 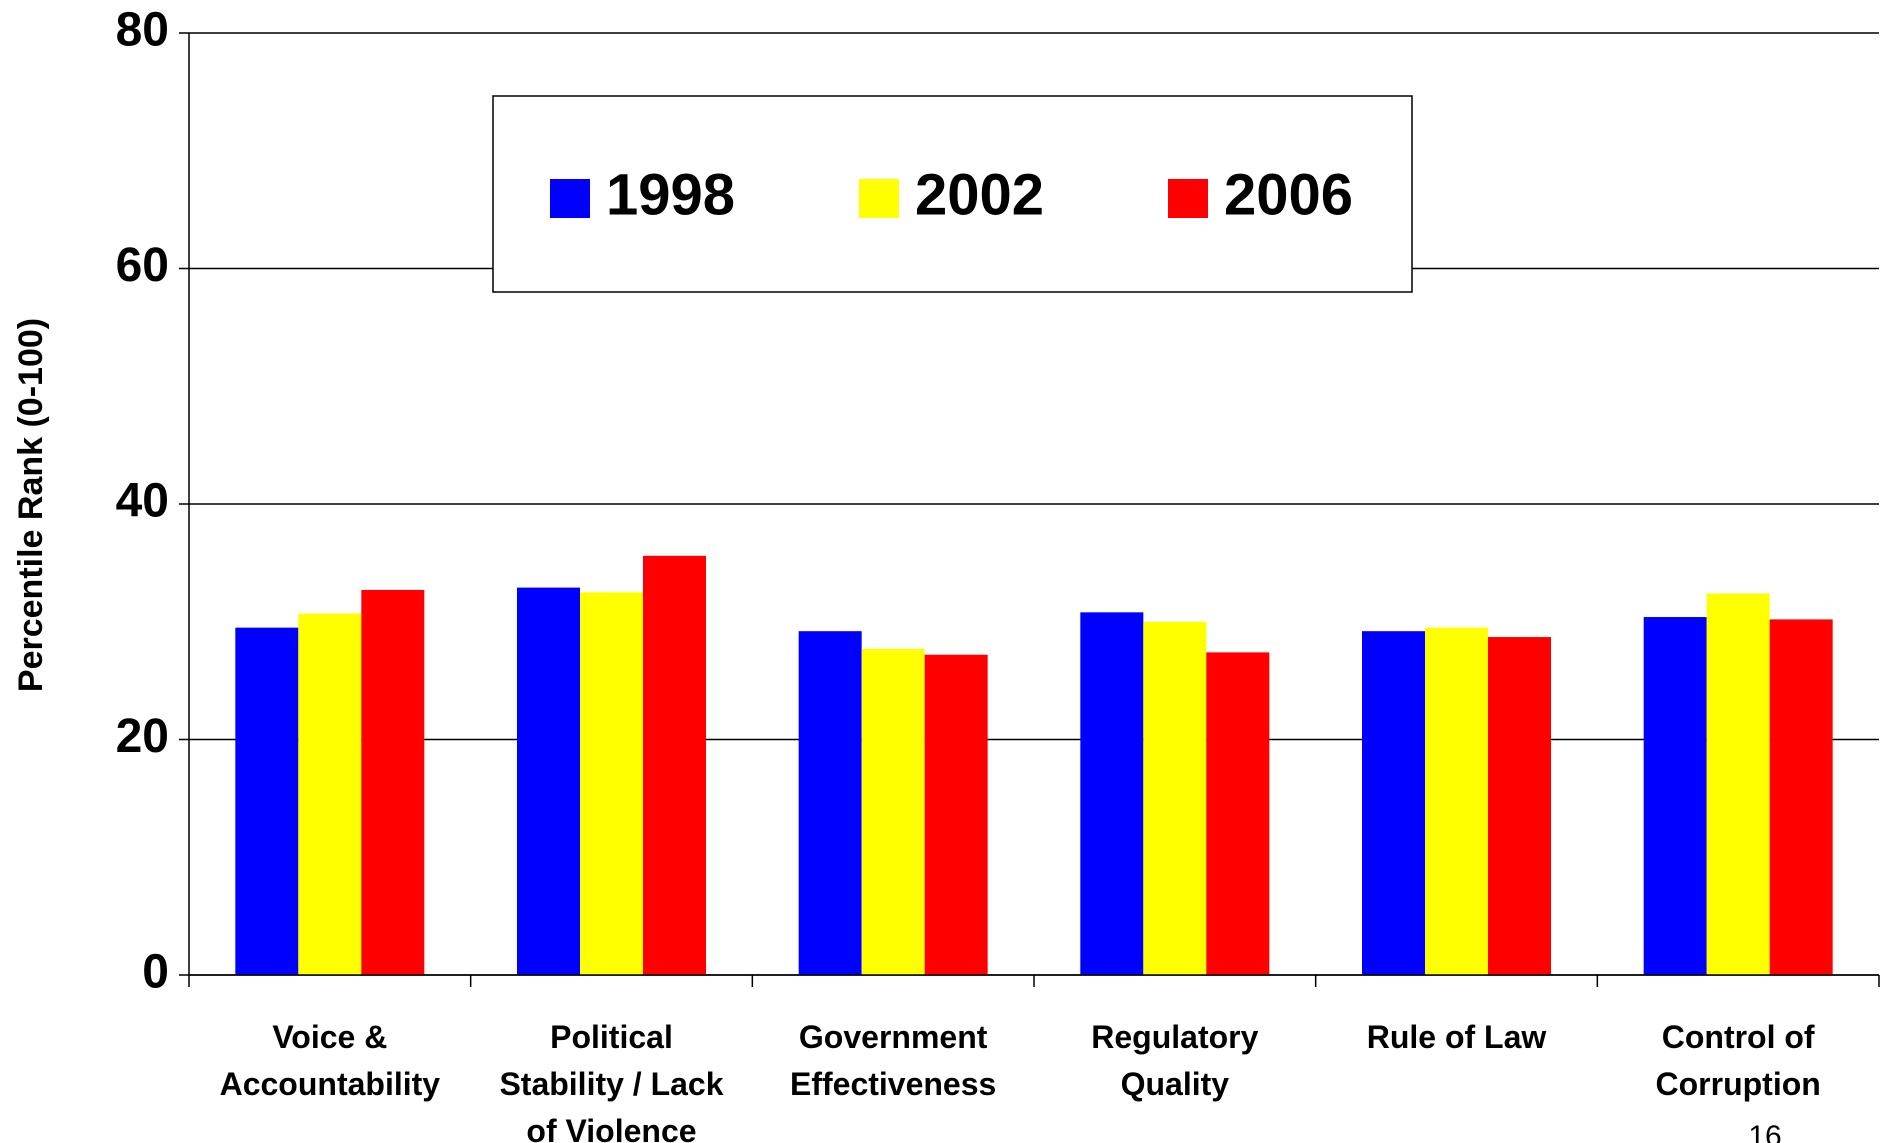 I want to click on x-tick-label: Regulatory Quality, so click(x=1175, y=1060).